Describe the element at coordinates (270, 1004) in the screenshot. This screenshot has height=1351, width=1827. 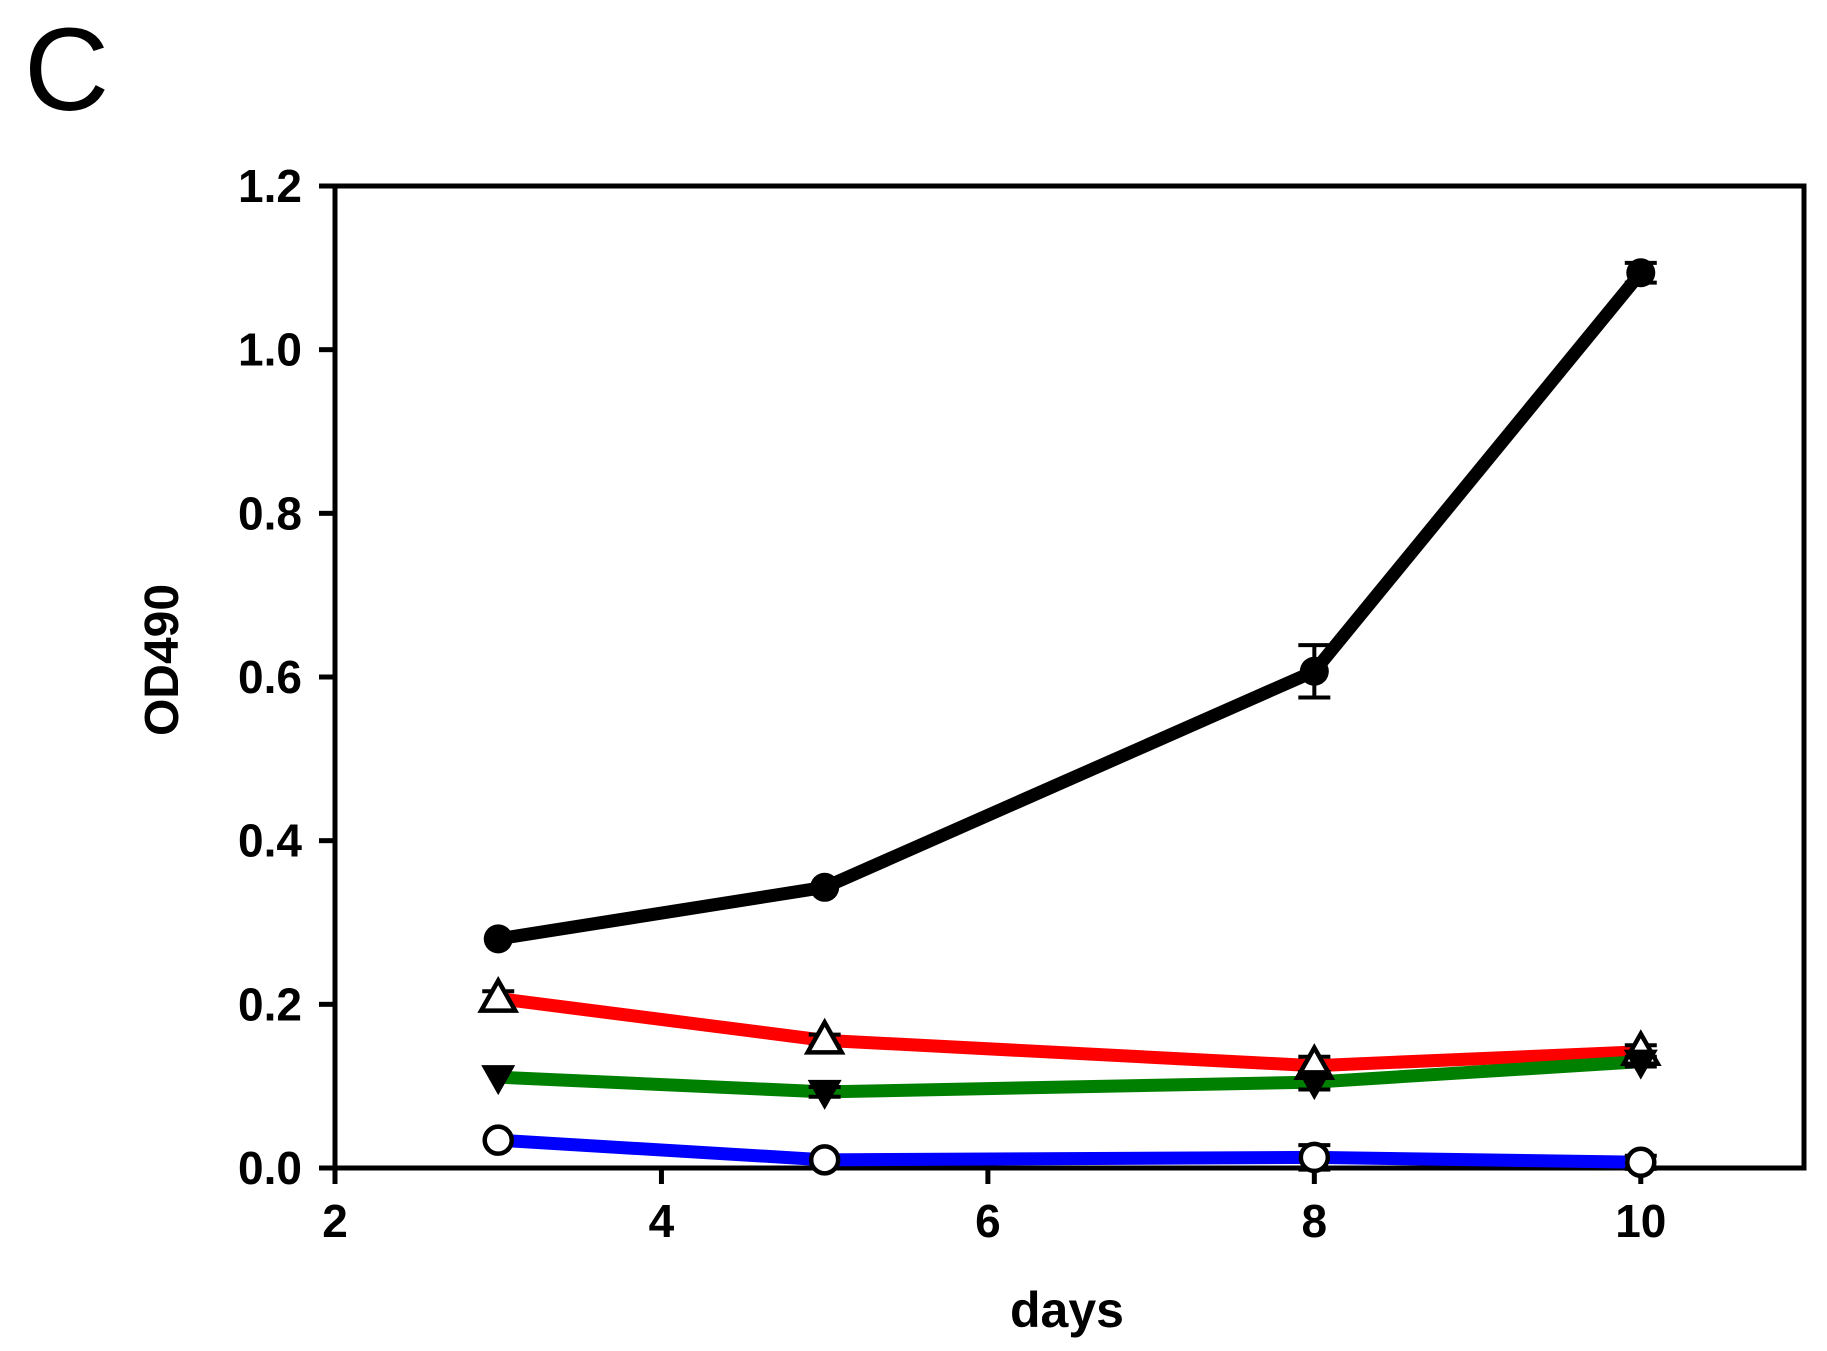
I see `y-axis-tick-label: 0.2` at that location.